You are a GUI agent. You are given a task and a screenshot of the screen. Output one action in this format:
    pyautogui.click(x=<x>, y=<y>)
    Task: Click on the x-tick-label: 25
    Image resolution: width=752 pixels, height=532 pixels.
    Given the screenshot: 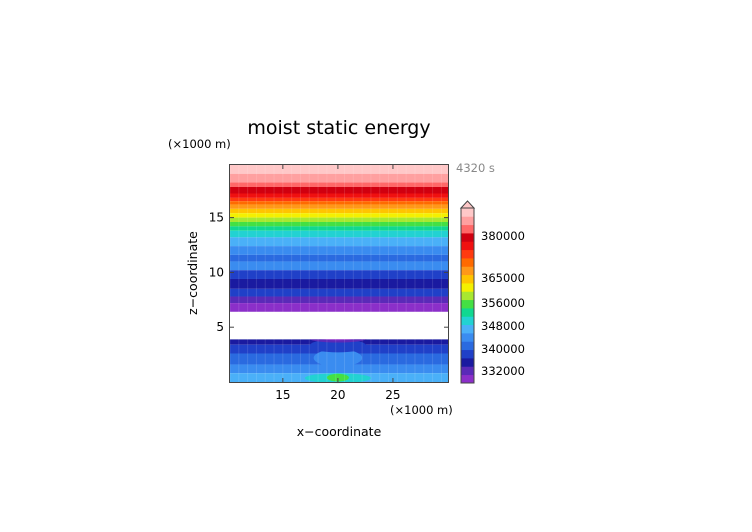 What is the action you would take?
    pyautogui.click(x=392, y=395)
    